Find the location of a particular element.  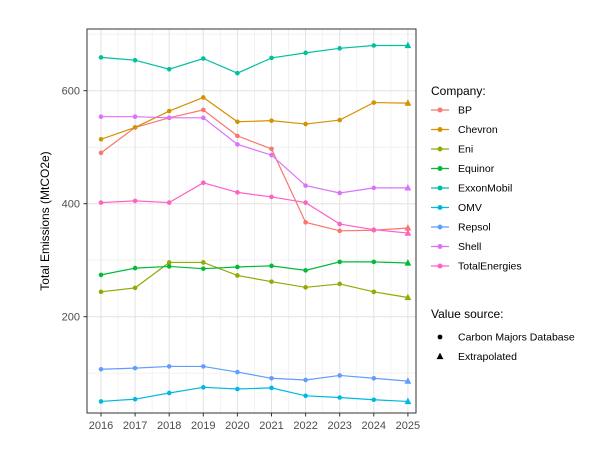

y-tick-label: 200 is located at coordinates (71, 318).